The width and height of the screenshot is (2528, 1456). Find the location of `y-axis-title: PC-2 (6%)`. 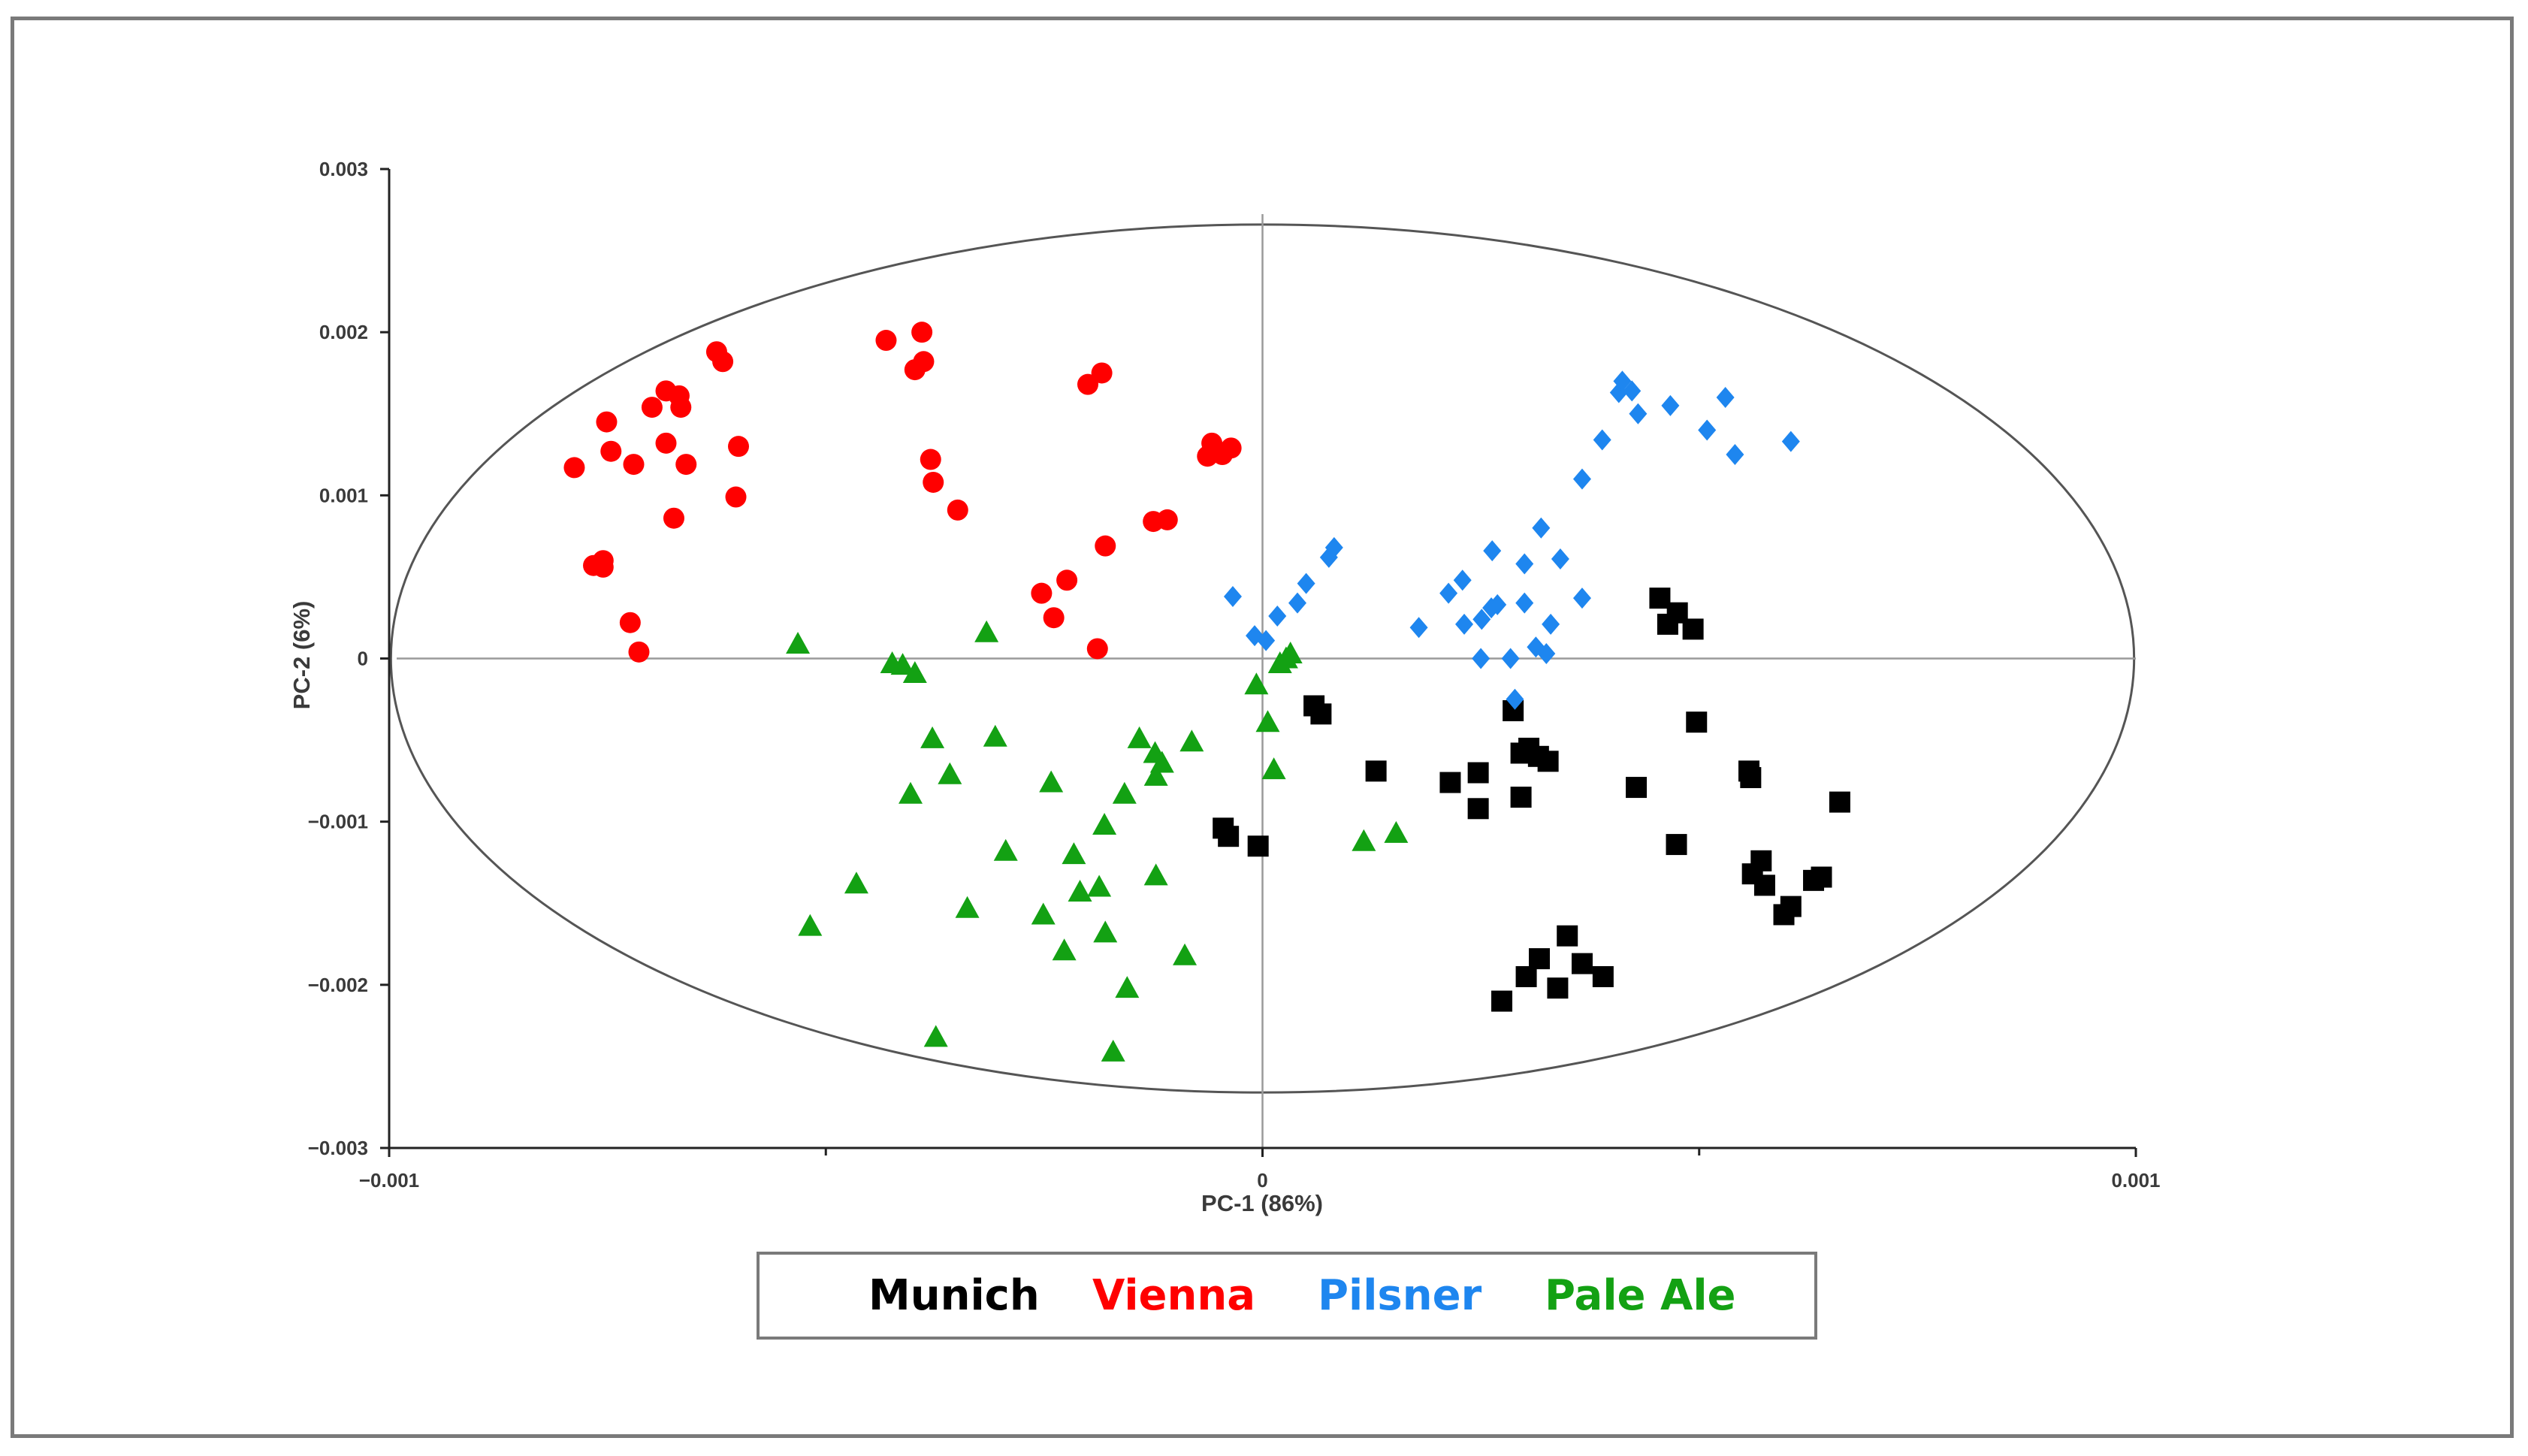

y-axis-title: PC-2 (6%) is located at coordinates (301, 655).